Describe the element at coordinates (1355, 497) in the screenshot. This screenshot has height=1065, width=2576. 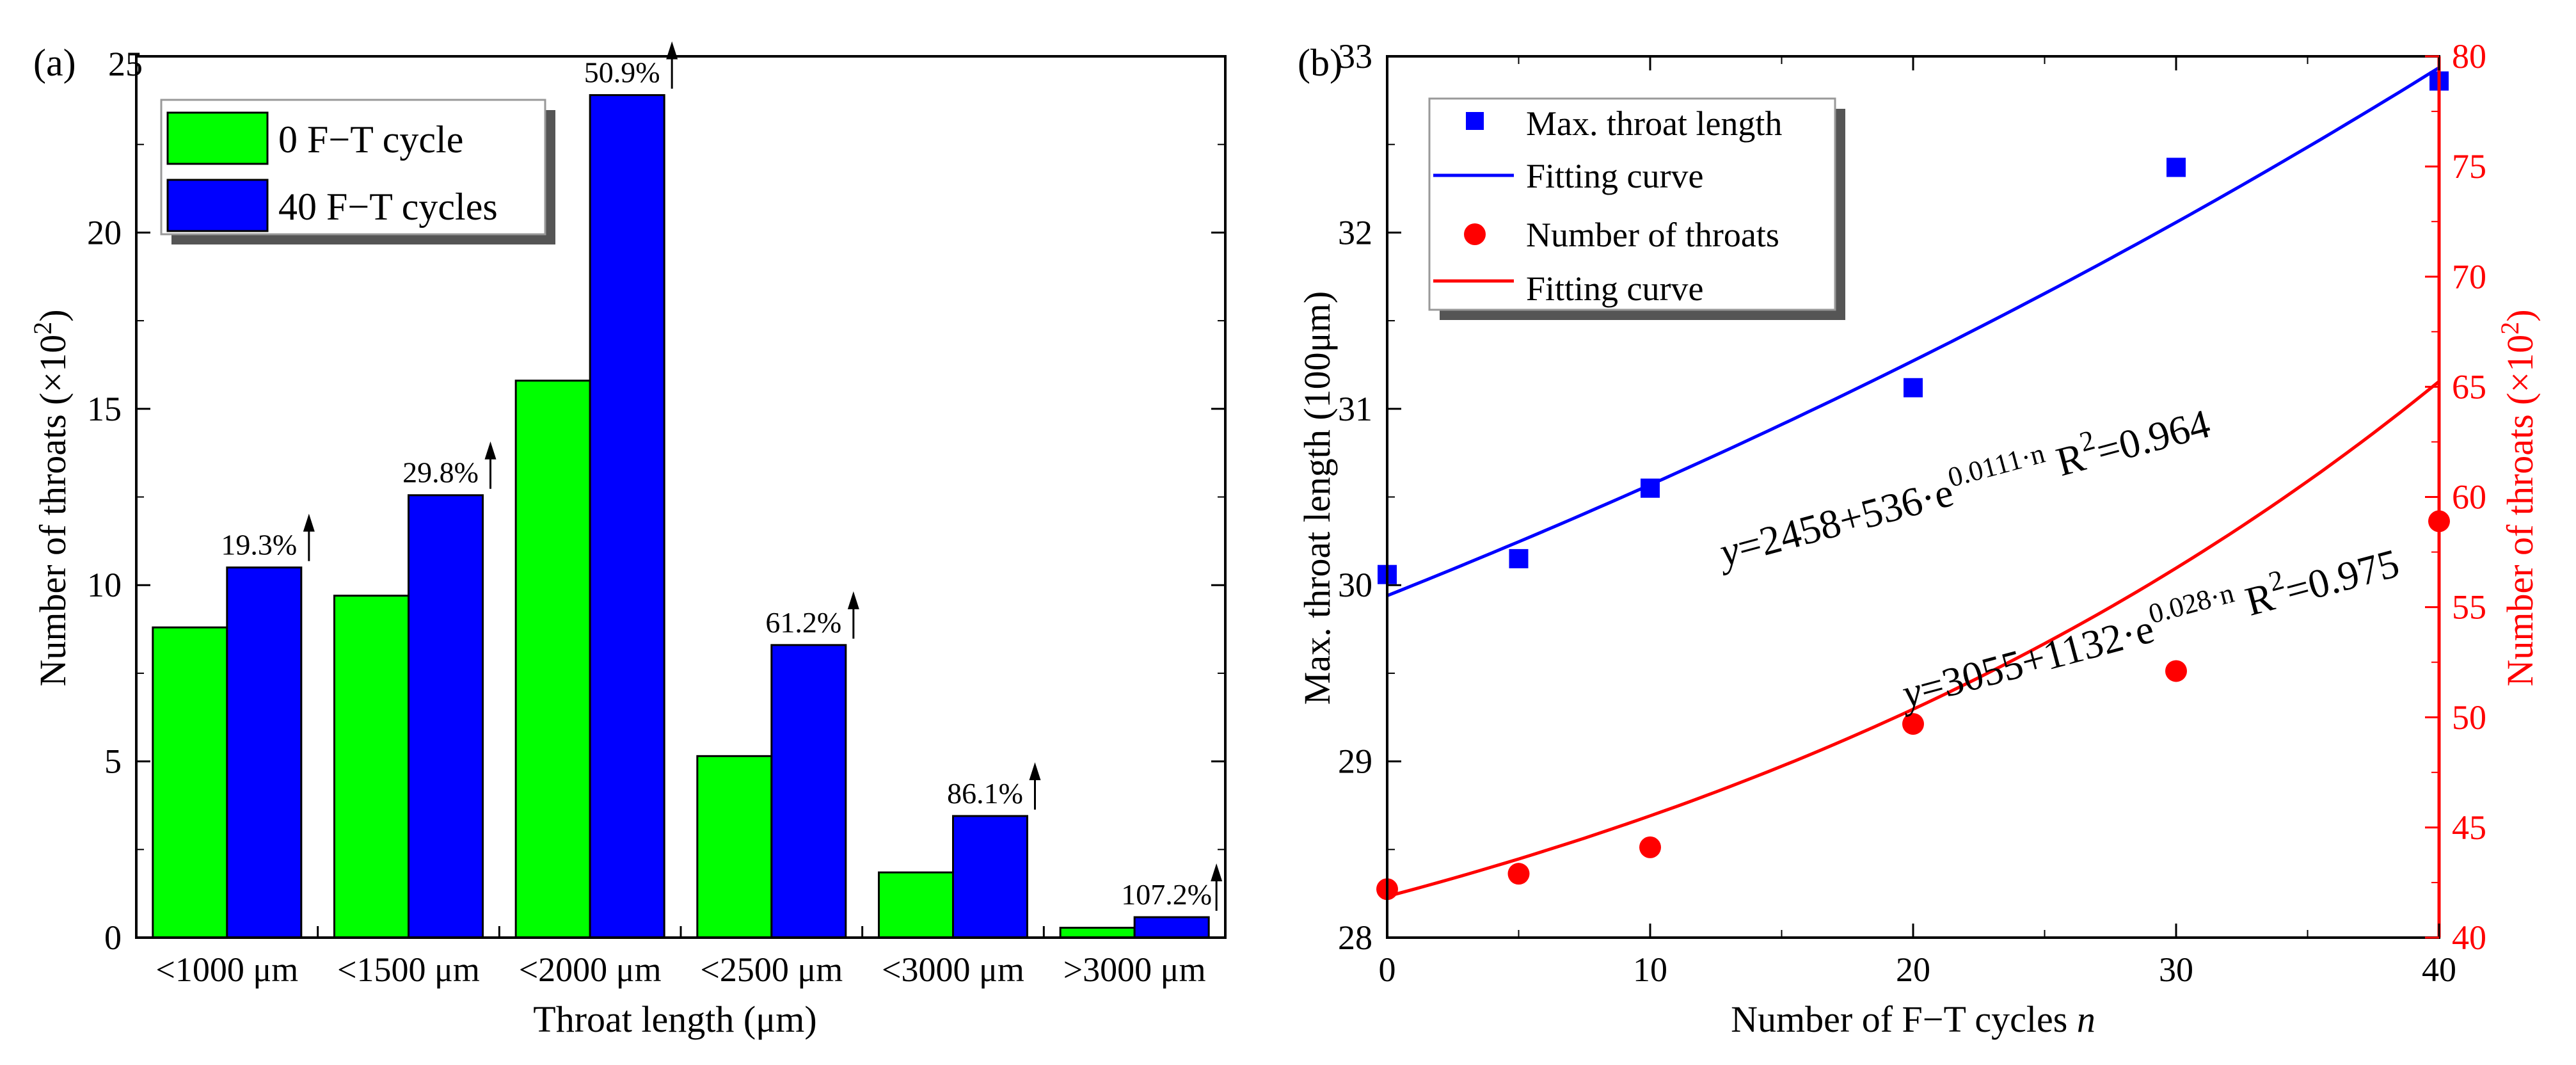
I see `left-y-tick-labels: 28 29 30 31 32 33` at that location.